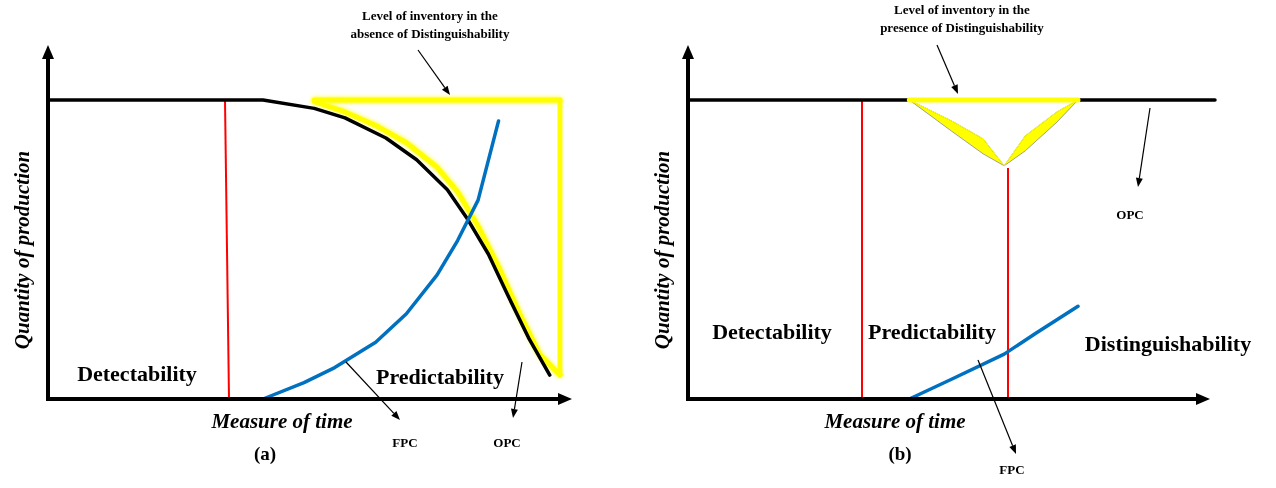  I want to click on annotation: Distinguishability, so click(1168, 343).